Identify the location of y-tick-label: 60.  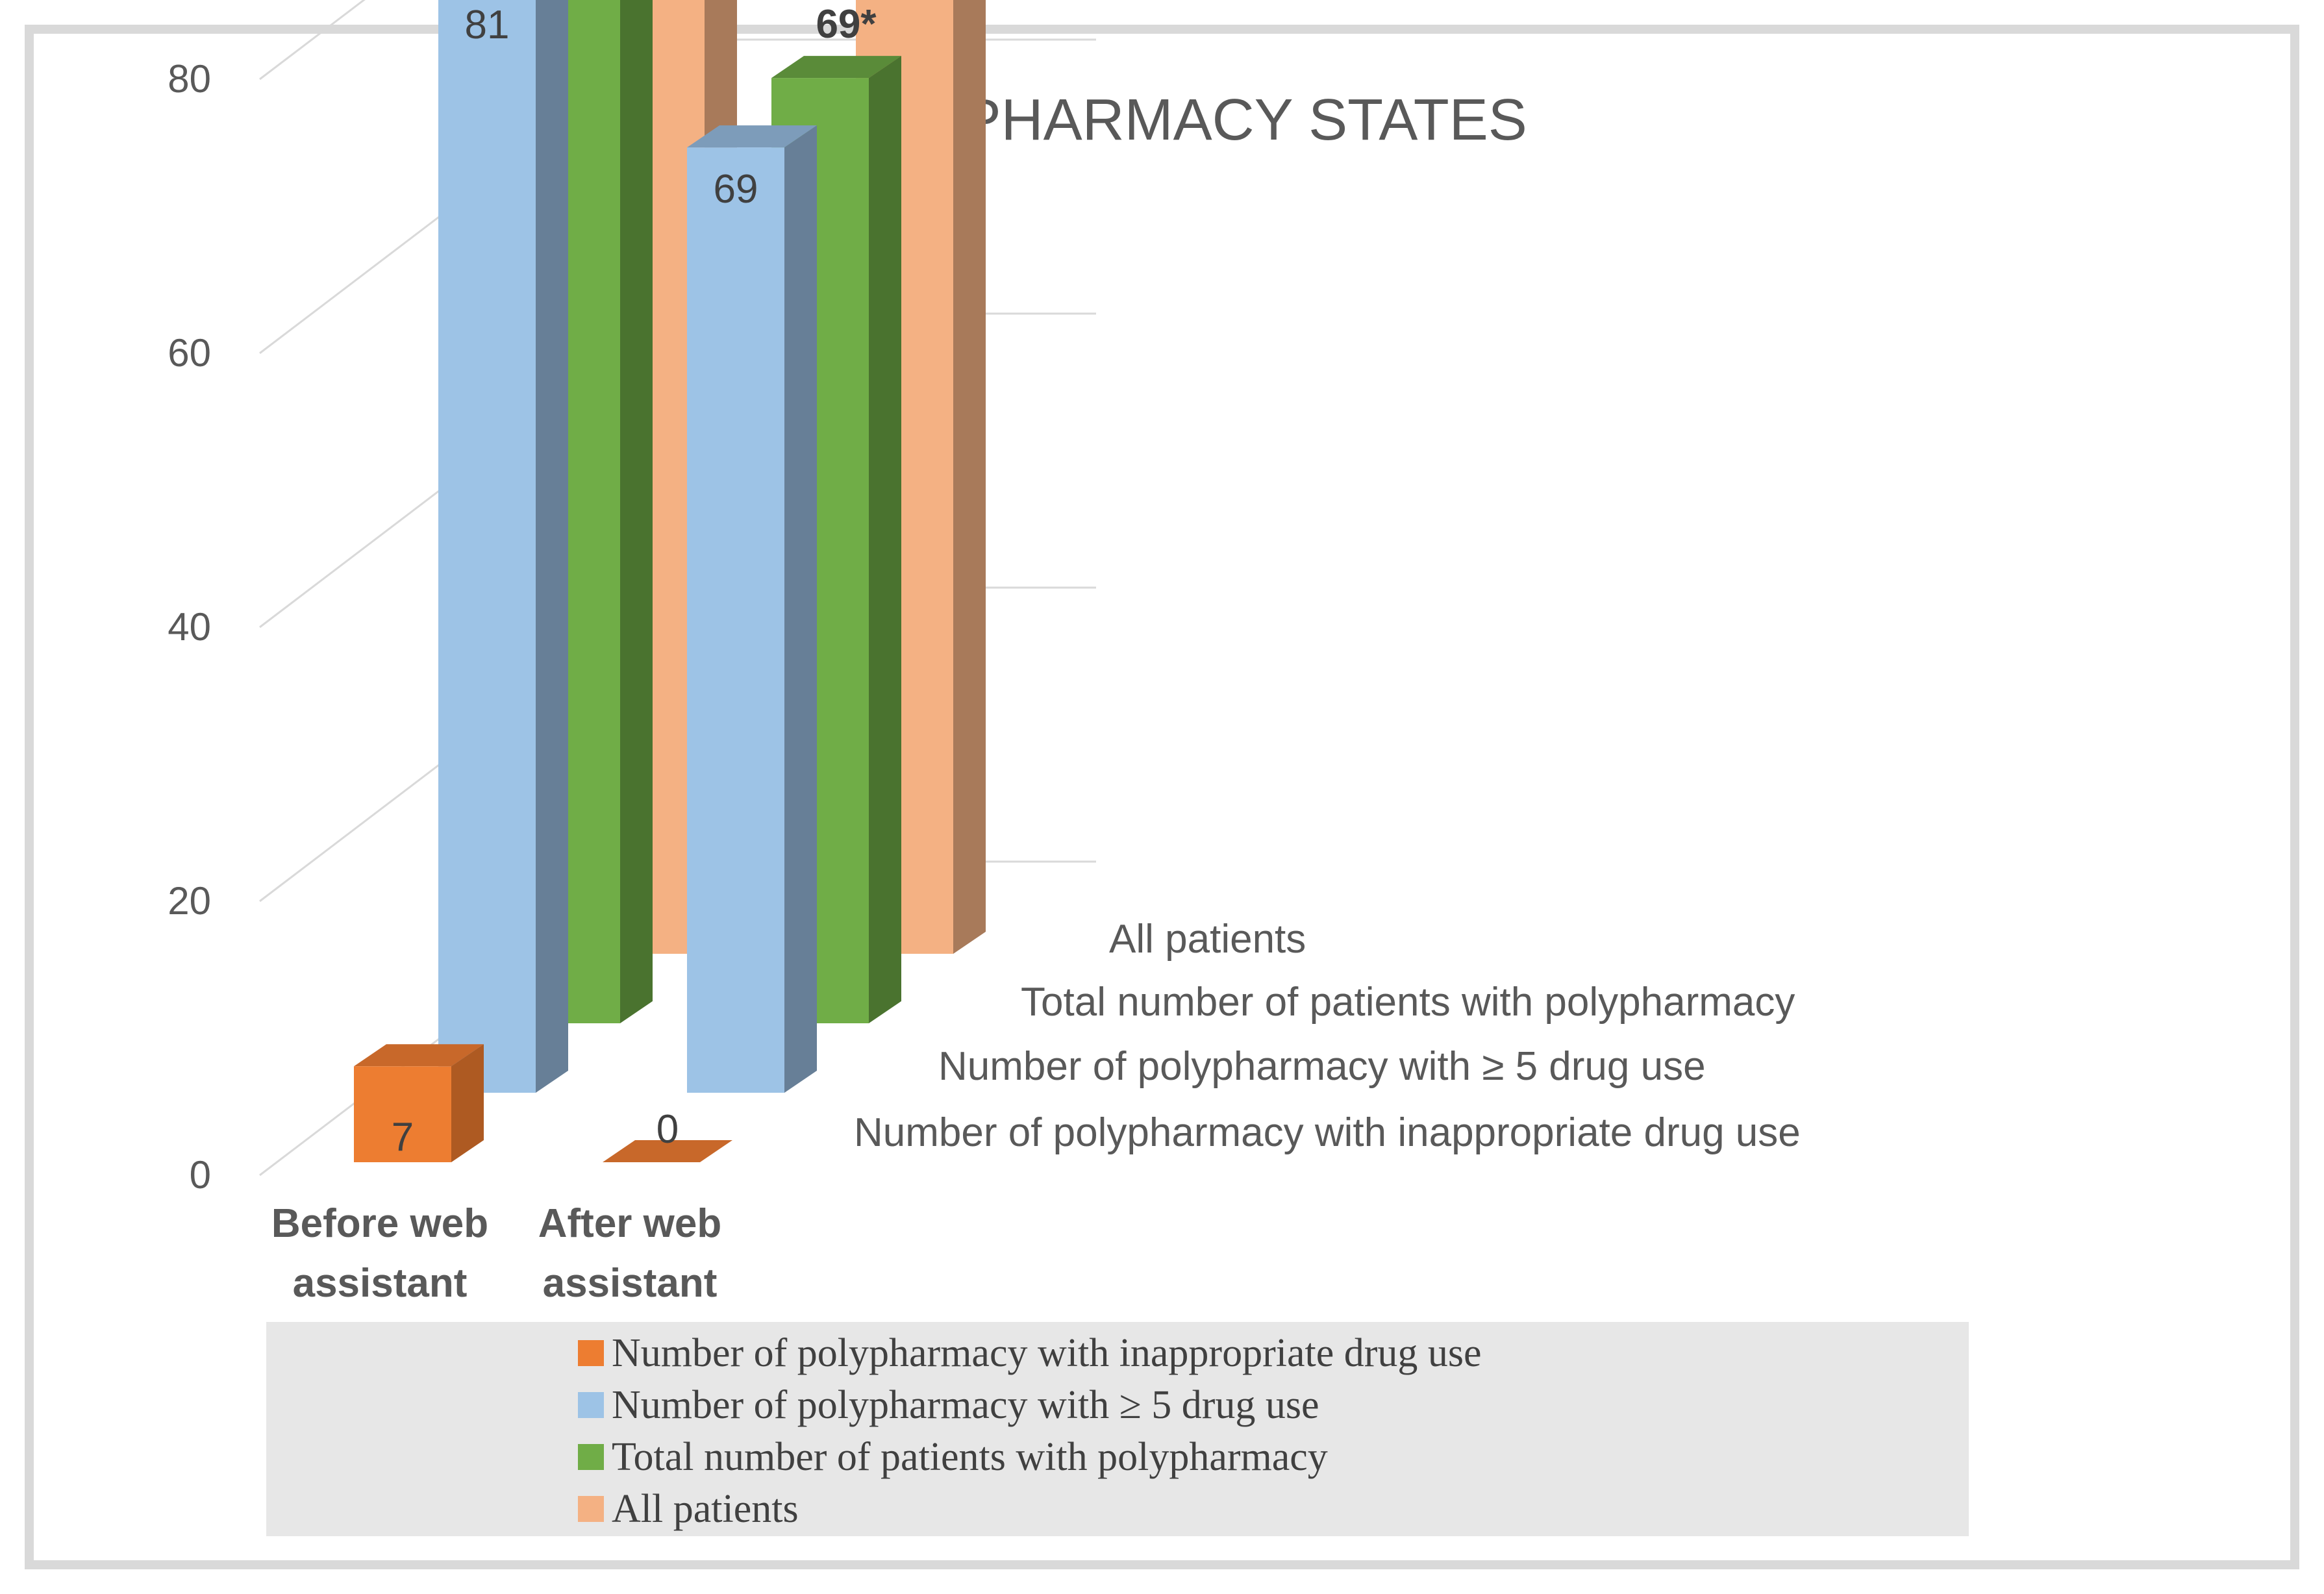
(190, 353).